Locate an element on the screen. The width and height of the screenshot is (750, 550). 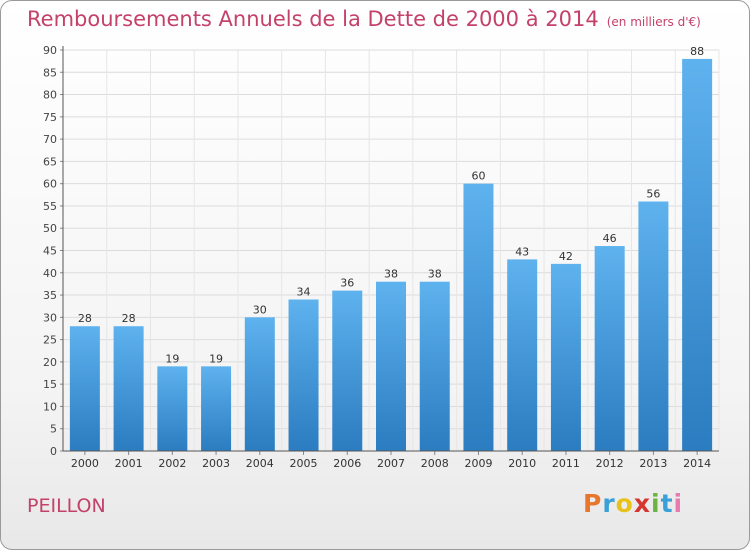
logo-letter: x is located at coordinates (642, 503).